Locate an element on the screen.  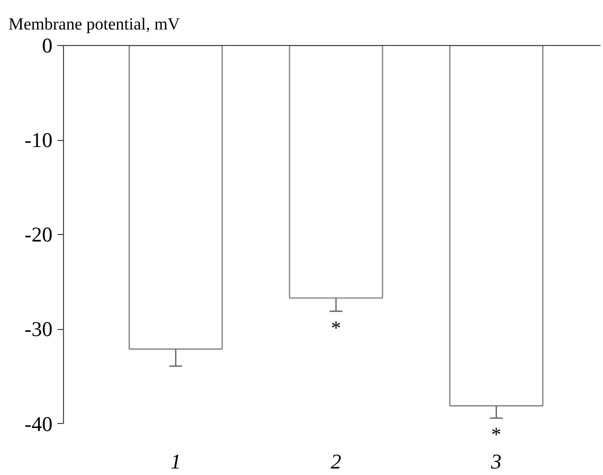
chart-title: Membrane potential, mV is located at coordinates (94, 24).